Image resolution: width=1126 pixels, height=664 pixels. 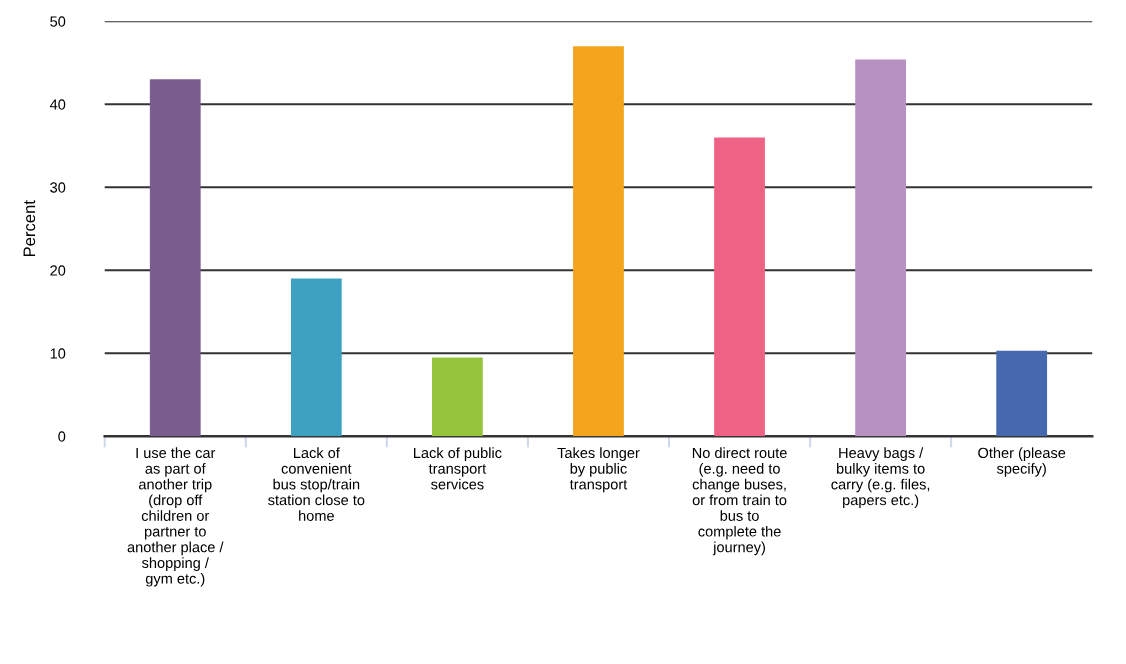 What do you see at coordinates (58, 21) in the screenshot?
I see `y-tick-label: 50` at bounding box center [58, 21].